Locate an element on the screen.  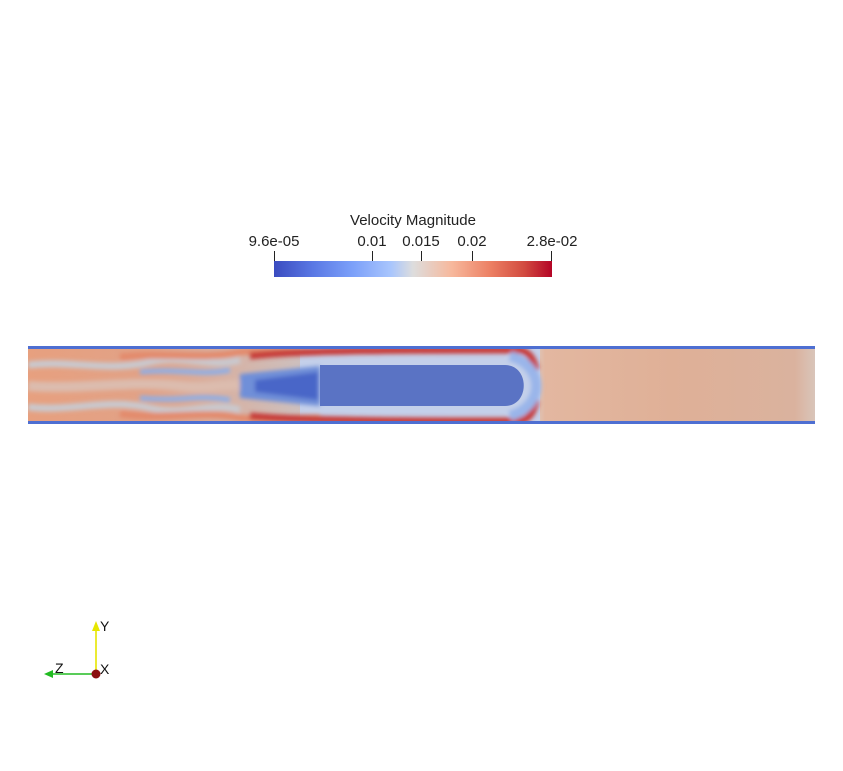
channel-domain is located at coordinates (421, 385).